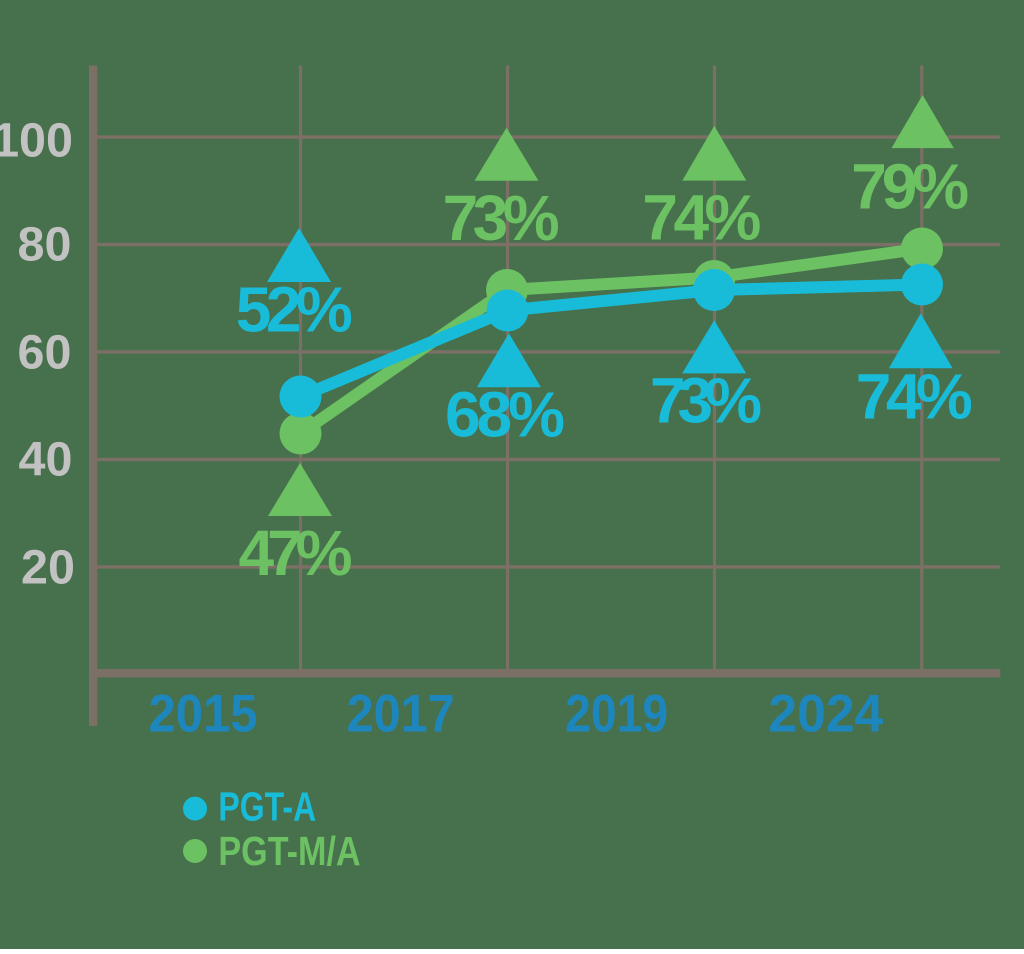 The width and height of the screenshot is (1024, 954). I want to click on svg-text: 2024, so click(826, 714).